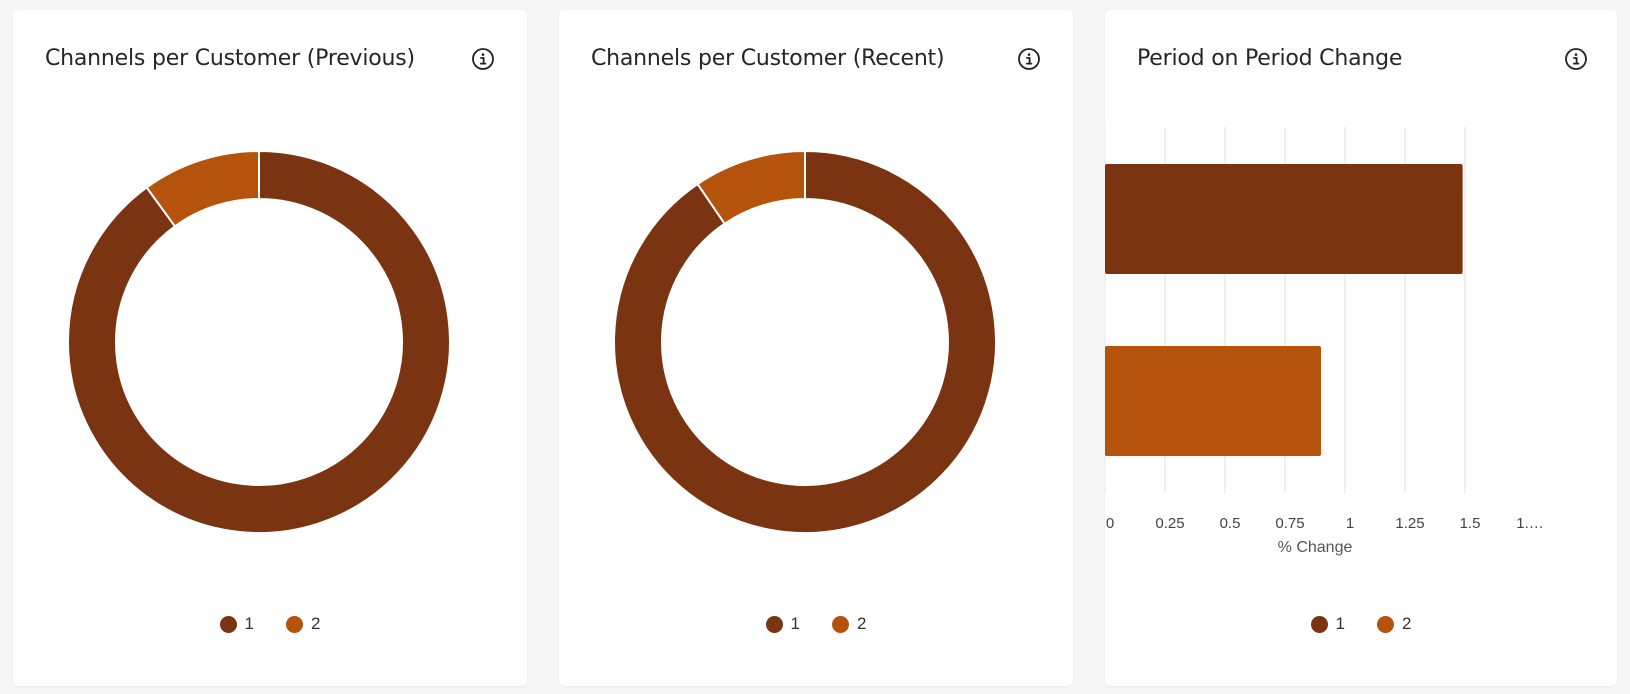  I want to click on donut-chart-previous, so click(259, 342).